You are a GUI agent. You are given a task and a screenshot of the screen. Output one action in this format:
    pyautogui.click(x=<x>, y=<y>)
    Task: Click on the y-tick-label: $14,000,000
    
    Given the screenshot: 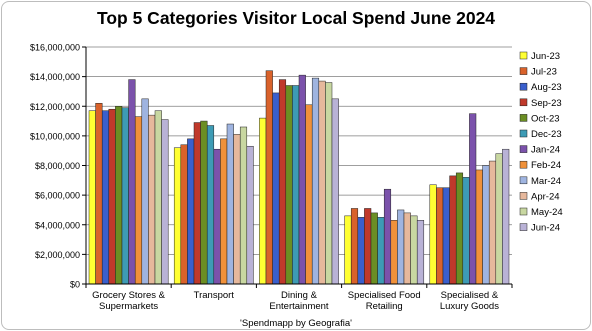 What is the action you would take?
    pyautogui.click(x=55, y=77)
    